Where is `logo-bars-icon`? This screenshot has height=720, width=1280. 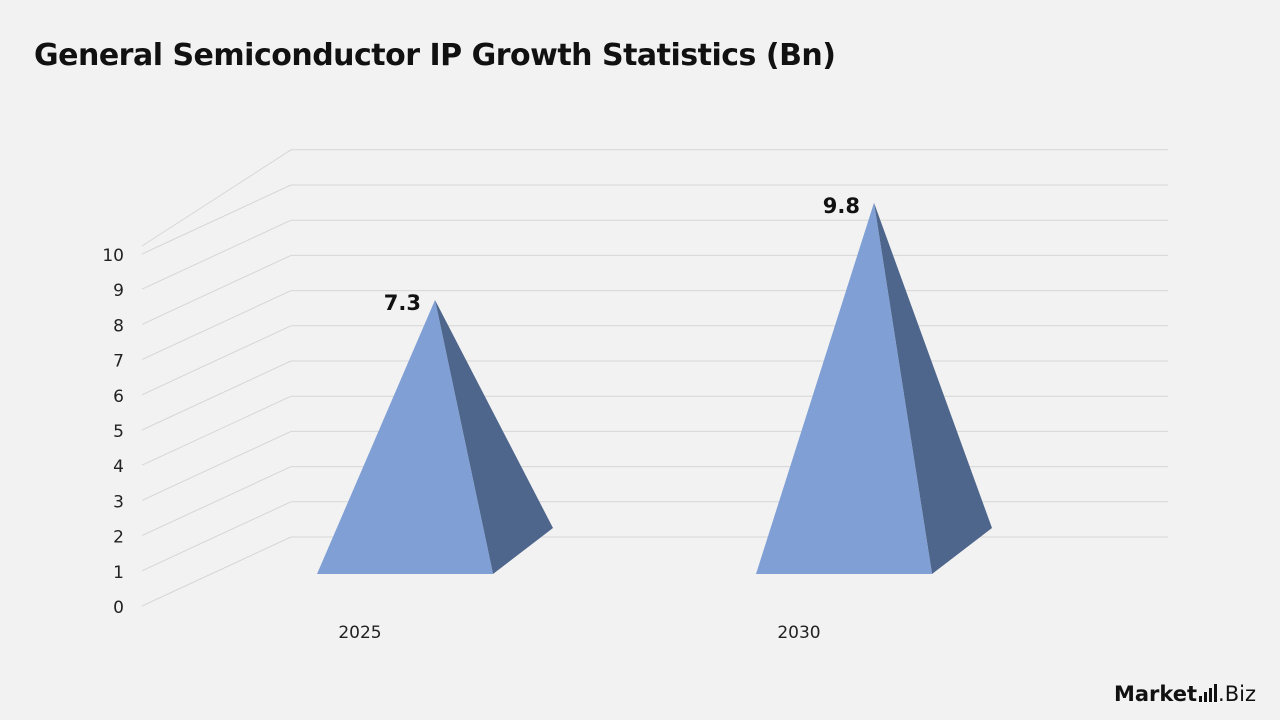
logo-bars-icon is located at coordinates (1208, 693).